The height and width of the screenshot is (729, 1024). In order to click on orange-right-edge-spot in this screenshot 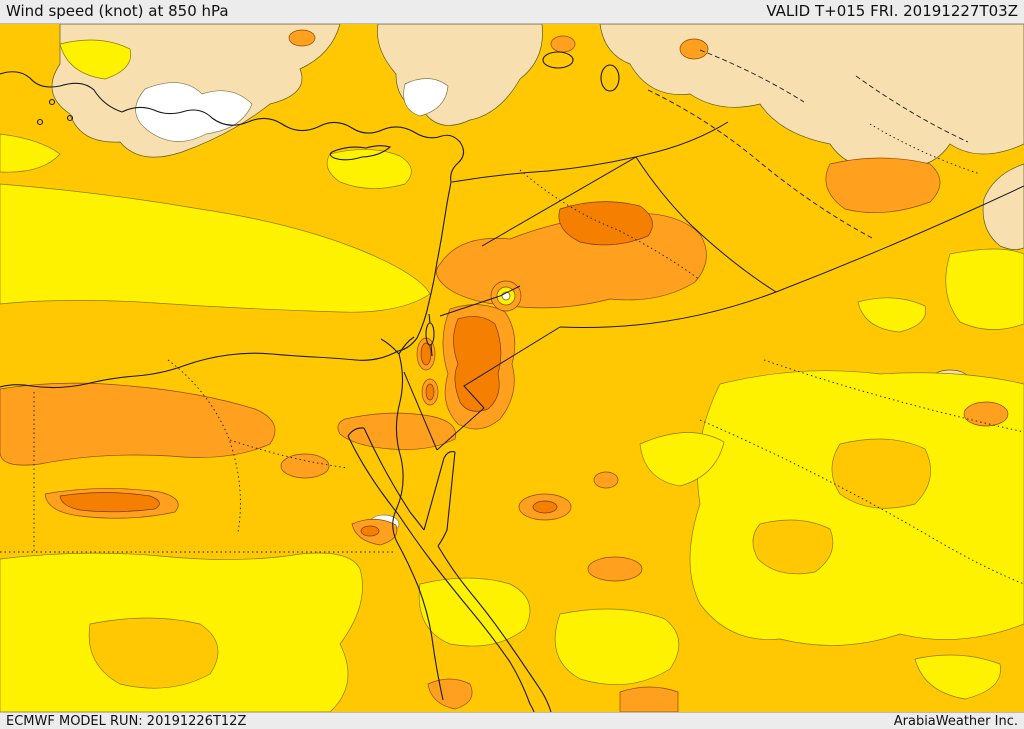, I will do `click(986, 414)`.